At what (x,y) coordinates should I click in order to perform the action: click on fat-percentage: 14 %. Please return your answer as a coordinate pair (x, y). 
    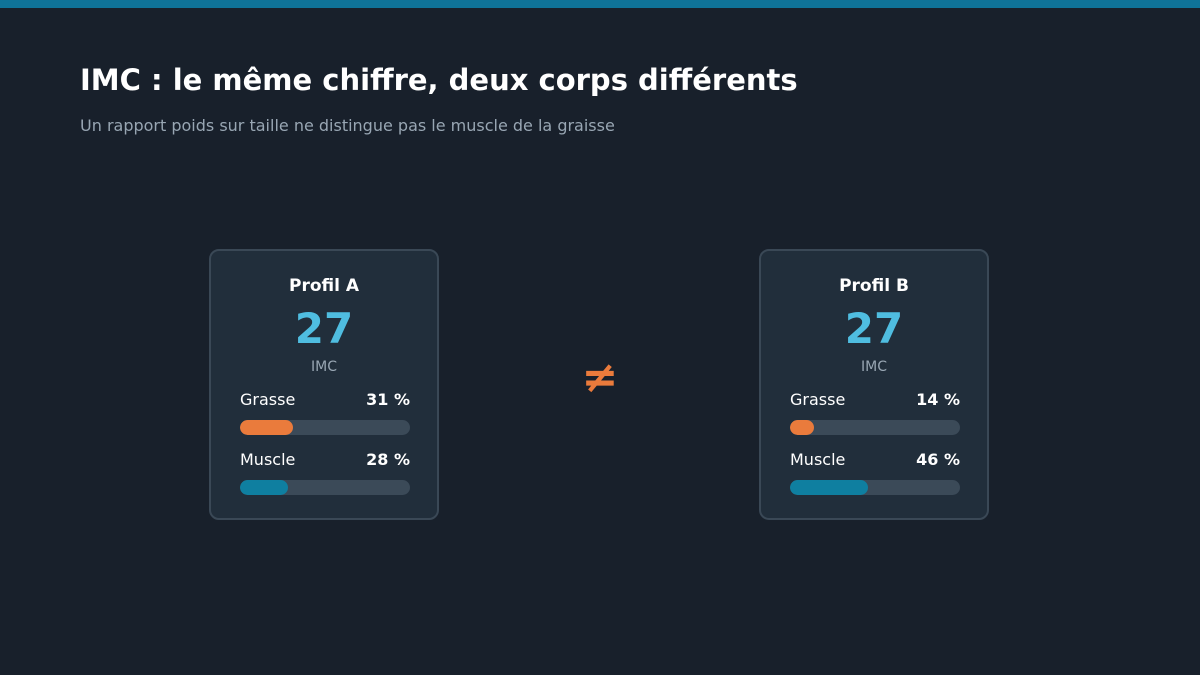
    Looking at the image, I should click on (938, 399).